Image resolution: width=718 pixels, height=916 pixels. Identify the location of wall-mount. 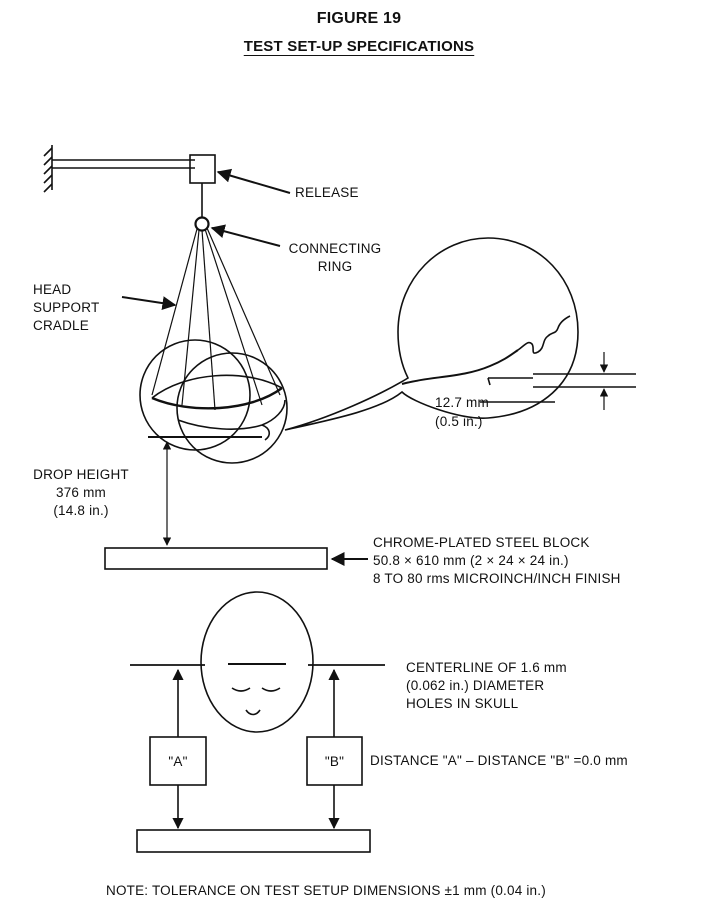
(48, 169).